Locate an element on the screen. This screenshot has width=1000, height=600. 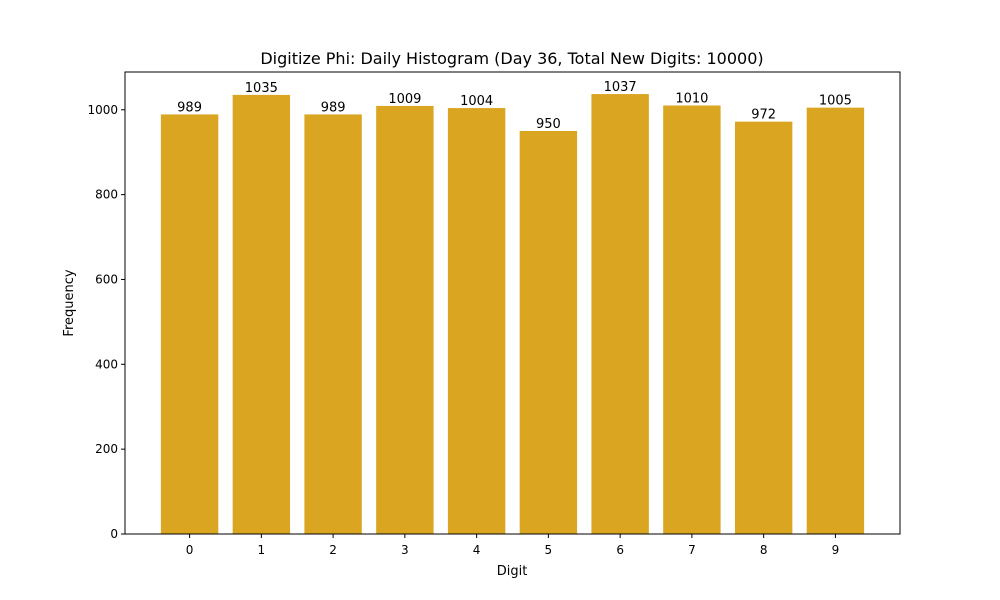
x-tick-label: 8 is located at coordinates (764, 550).